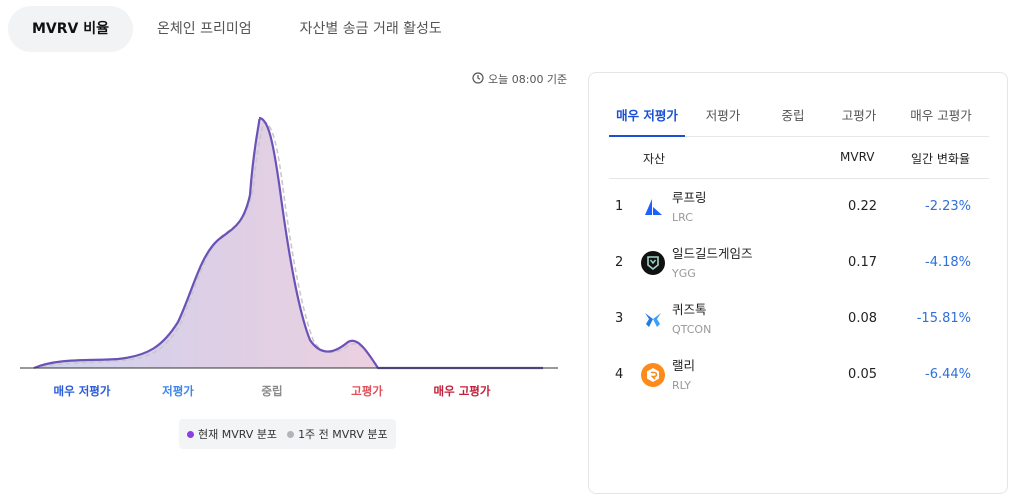 This screenshot has height=501, width=1016. What do you see at coordinates (370, 29) in the screenshot?
I see `tab-transfer-activity: 자산별 송금 거래 활성도` at bounding box center [370, 29].